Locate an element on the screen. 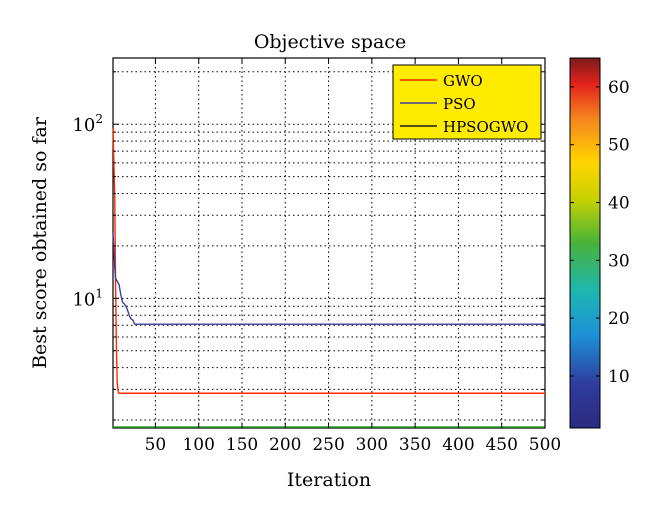  colorbar-ticks: 10 20 30 40 50 60 is located at coordinates (600, 232).